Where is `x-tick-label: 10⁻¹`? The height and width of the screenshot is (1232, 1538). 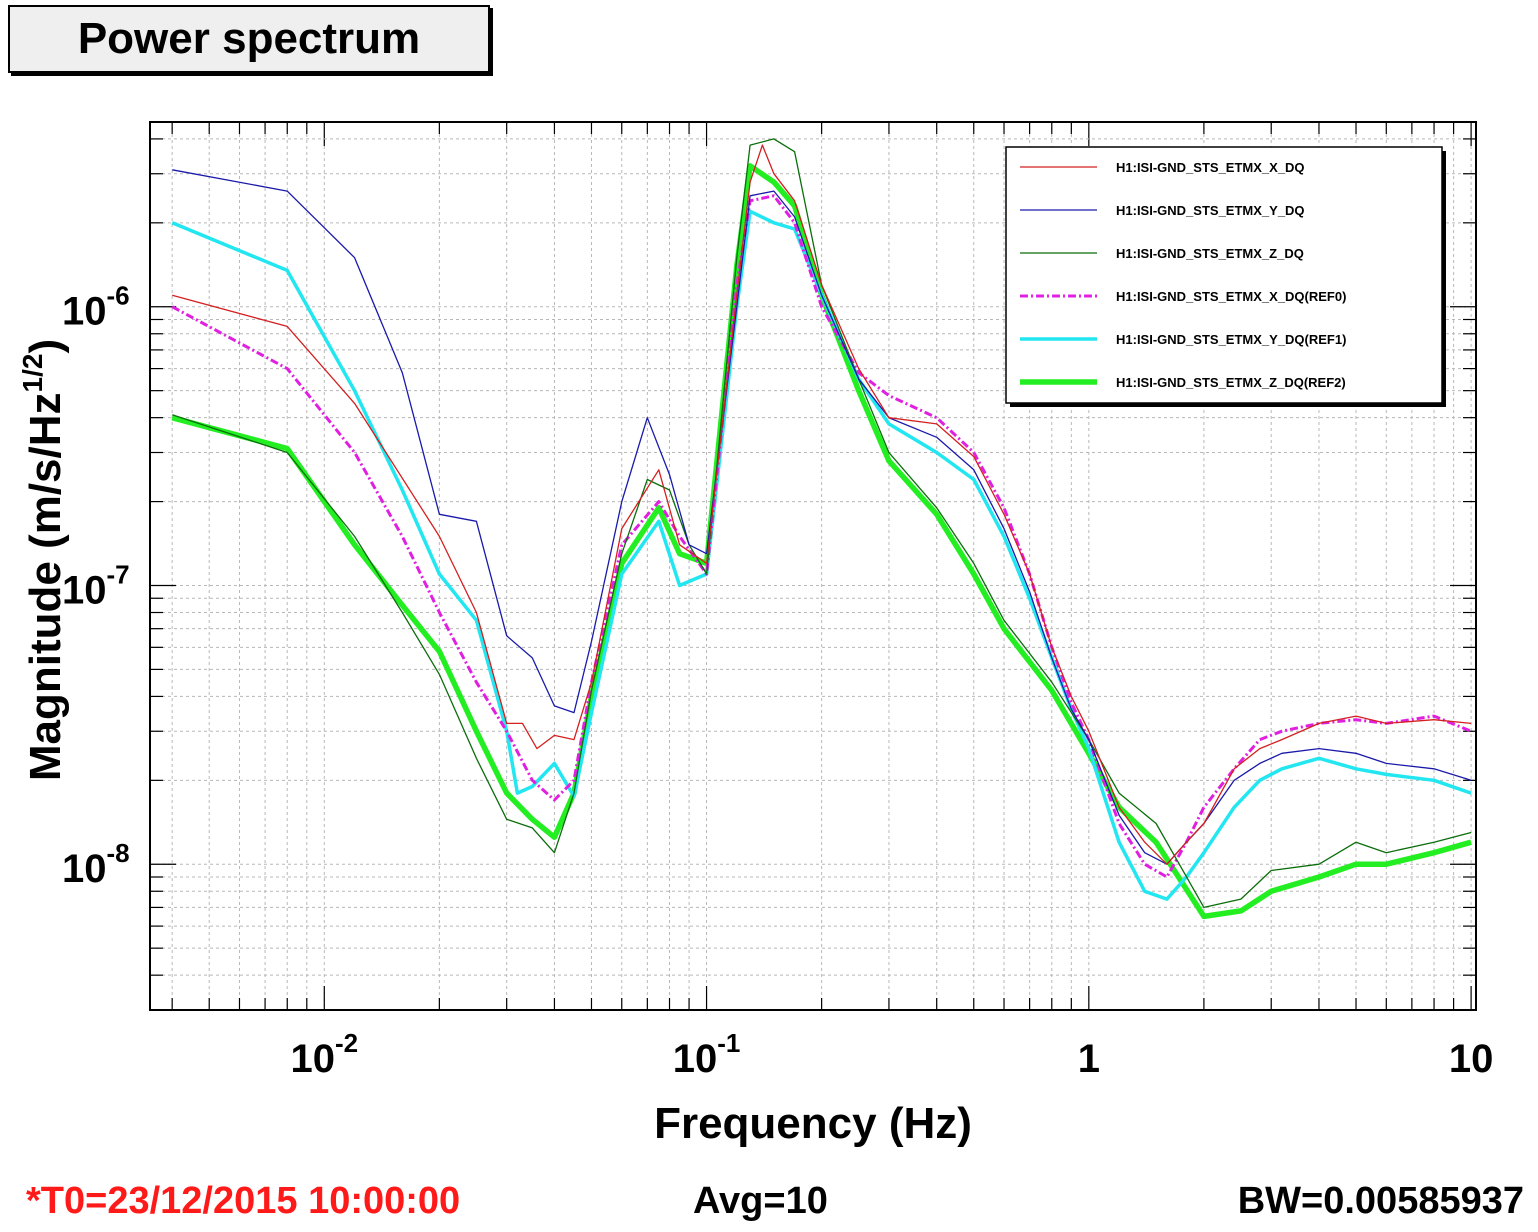
x-tick-label: 10⁻¹ is located at coordinates (707, 1054).